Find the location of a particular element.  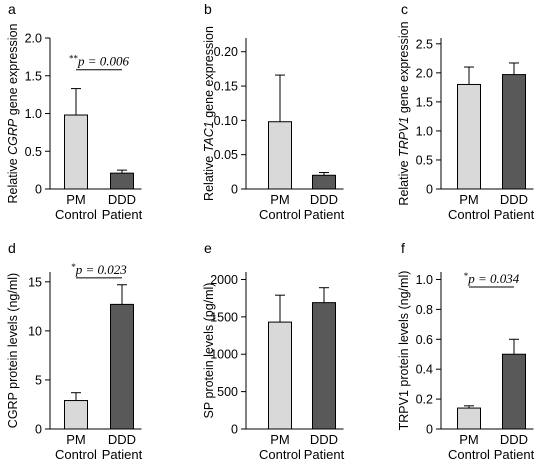

y-axis-label-gene: TRPV1 is located at coordinates (404, 137).